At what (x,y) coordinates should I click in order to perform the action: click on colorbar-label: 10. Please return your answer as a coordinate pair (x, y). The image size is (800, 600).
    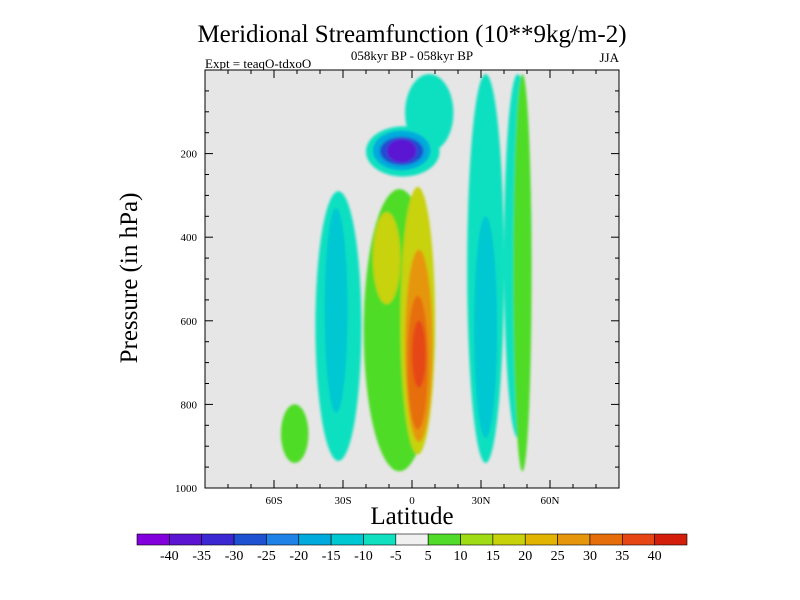
    Looking at the image, I should click on (461, 556).